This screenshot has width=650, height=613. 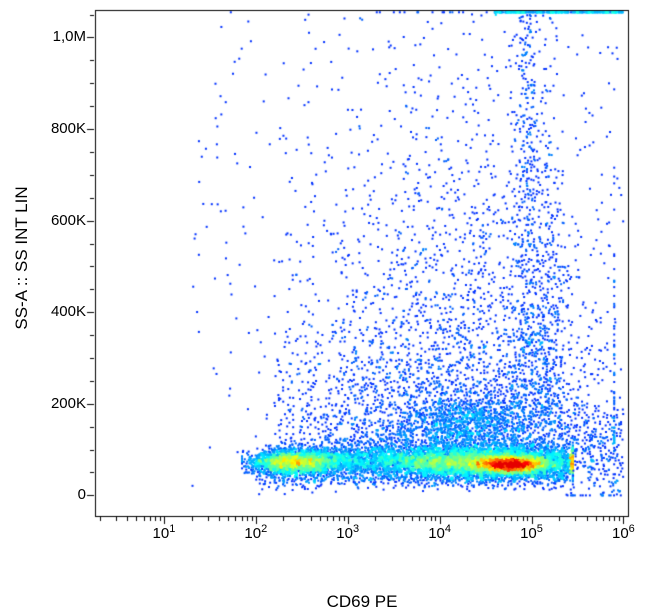 What do you see at coordinates (68, 403) in the screenshot?
I see `y-tick-label: 200K` at bounding box center [68, 403].